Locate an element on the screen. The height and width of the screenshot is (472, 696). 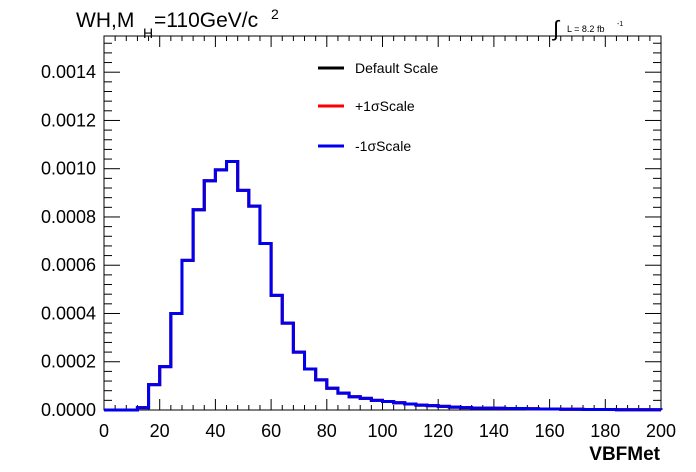
y-tick-label: 0.0004 is located at coordinates (68, 313).